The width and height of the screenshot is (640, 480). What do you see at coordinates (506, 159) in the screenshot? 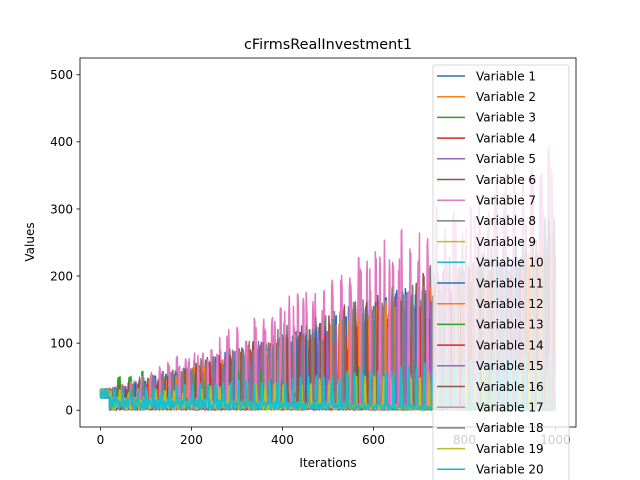
I see `legend-label: Variable 5` at bounding box center [506, 159].